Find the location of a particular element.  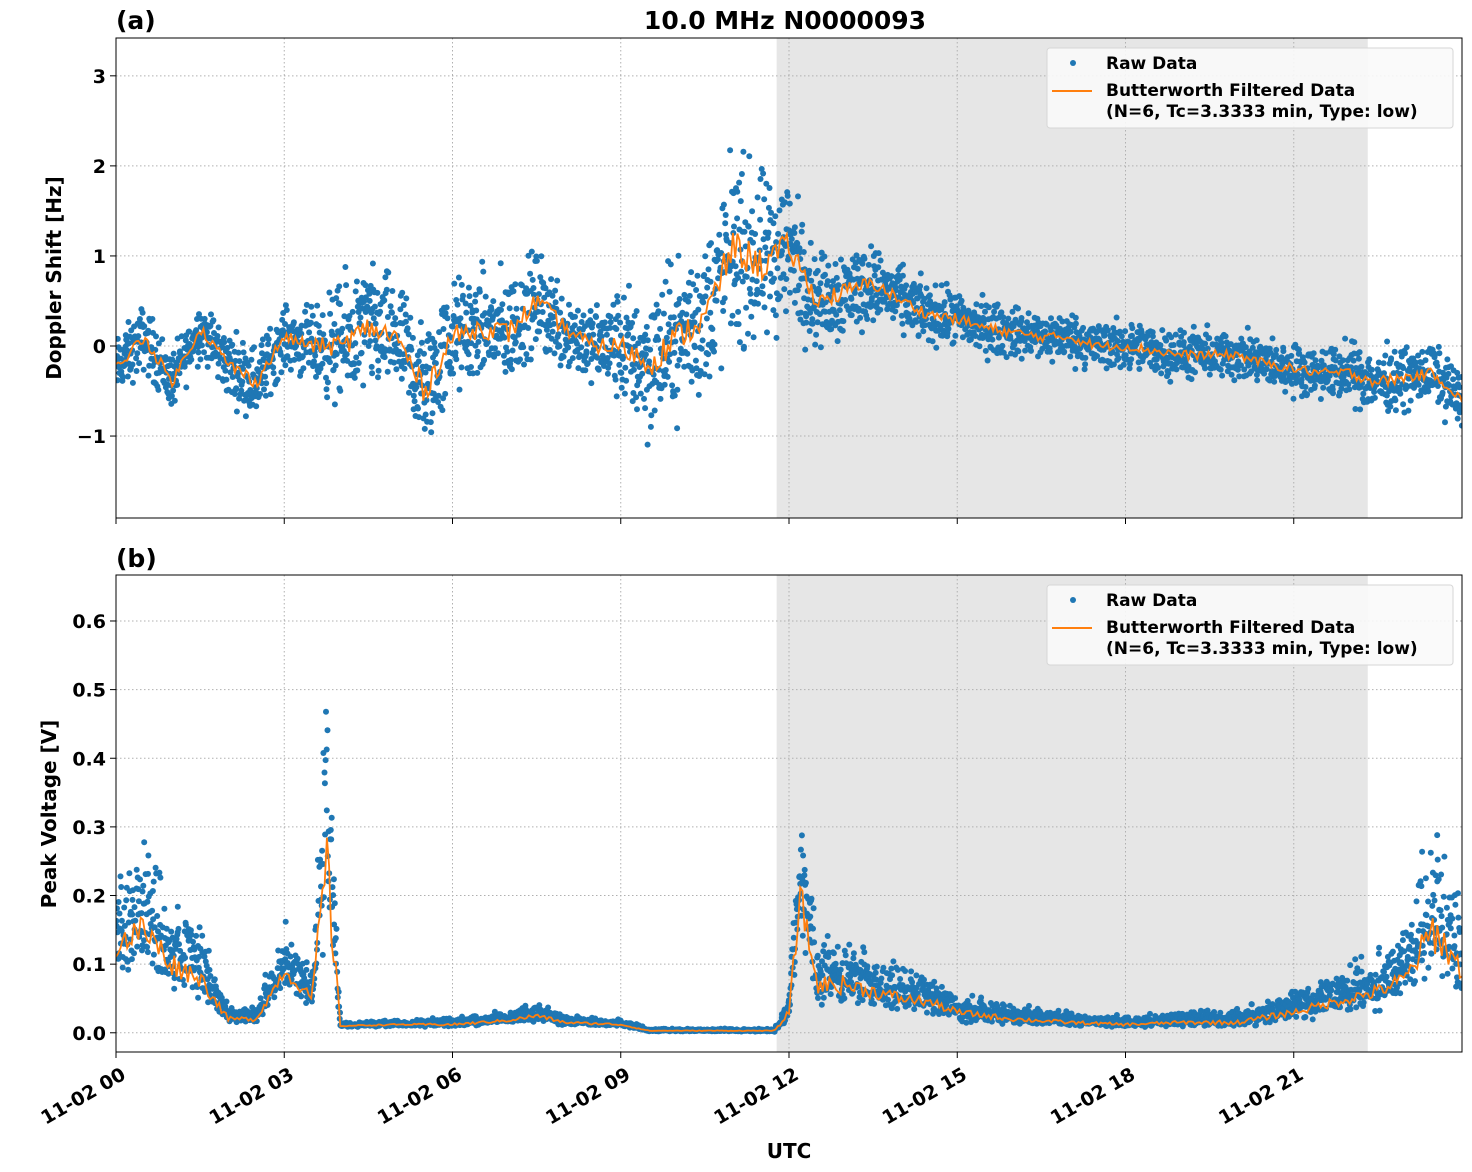

x-axis-label: UTC is located at coordinates (789, 1151).